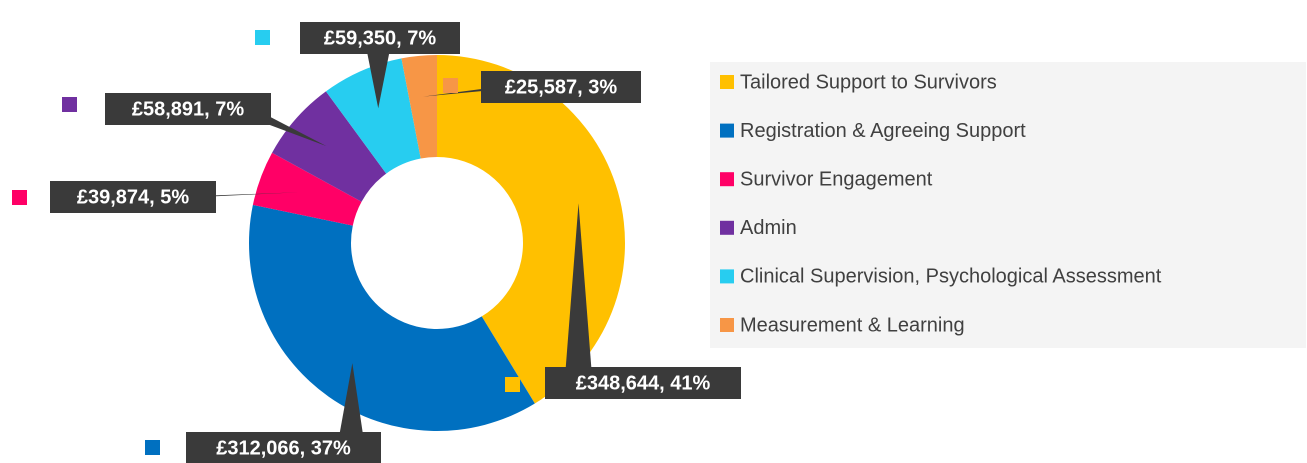  I want to click on data-label: £25,587, 3%, so click(561, 87).